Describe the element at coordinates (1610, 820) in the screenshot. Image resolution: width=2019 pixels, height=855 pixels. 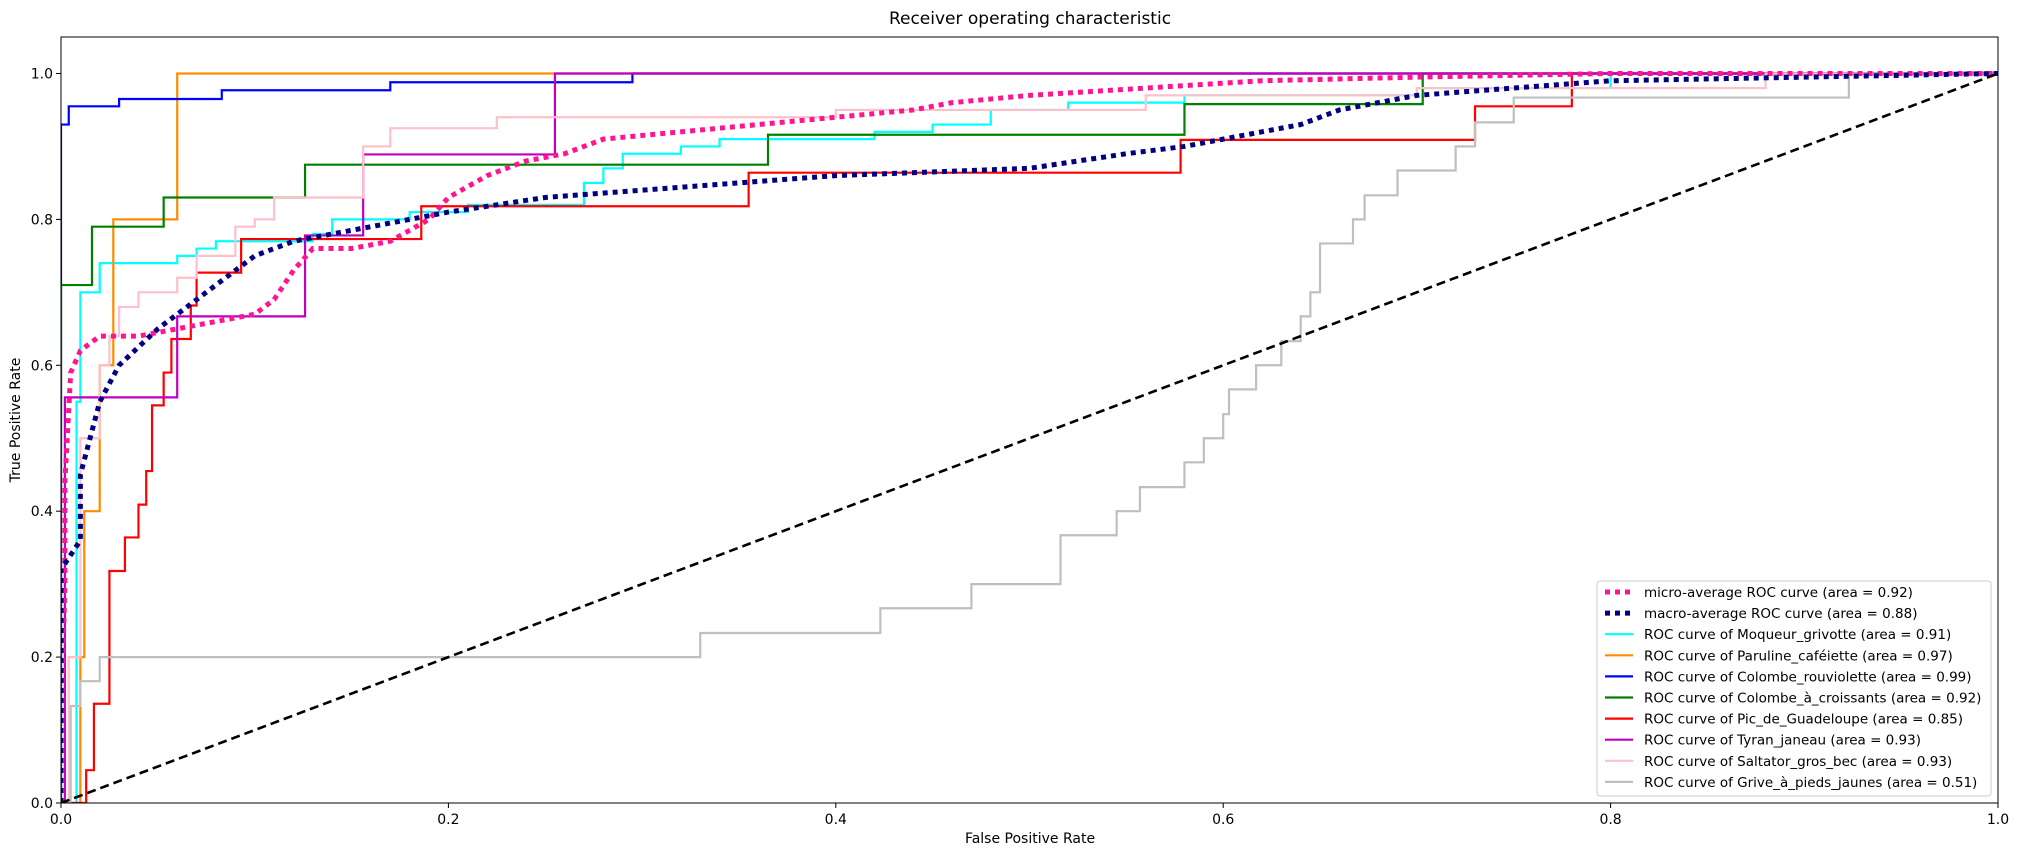
I see `x-tick-label: 0.8` at that location.